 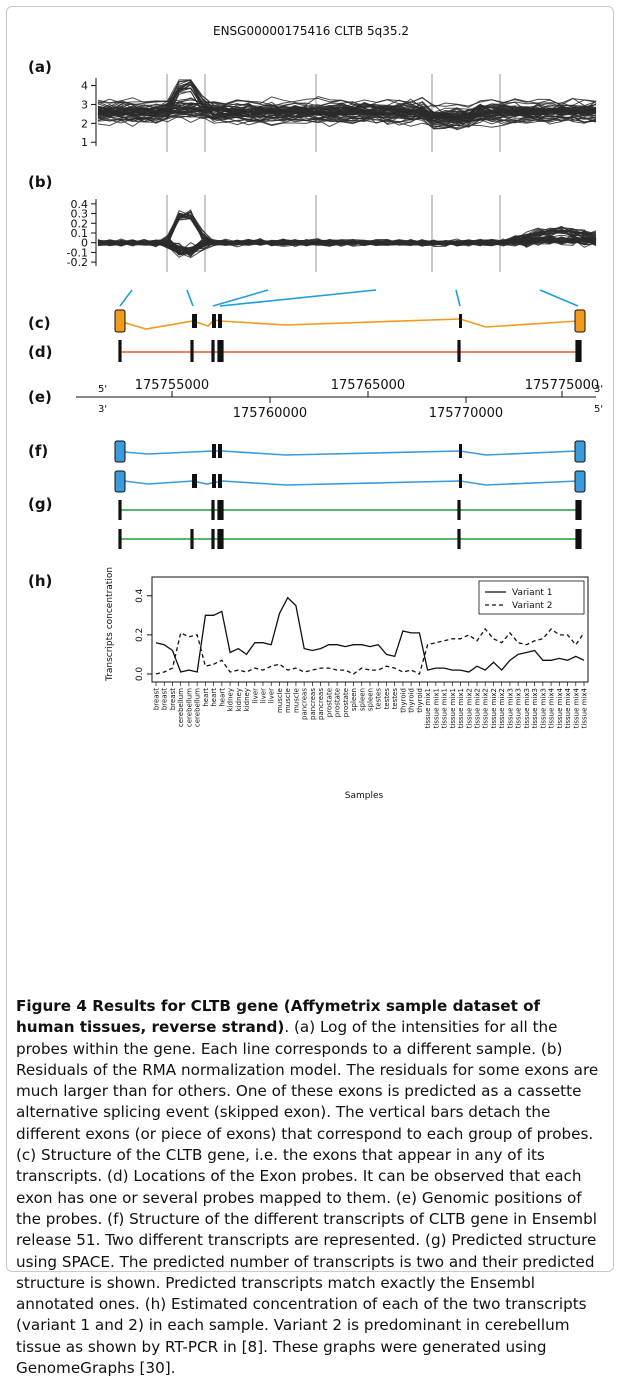 What do you see at coordinates (140, 595) in the screenshot?
I see `chart-h-ytick-label-2: 0.4` at bounding box center [140, 595].